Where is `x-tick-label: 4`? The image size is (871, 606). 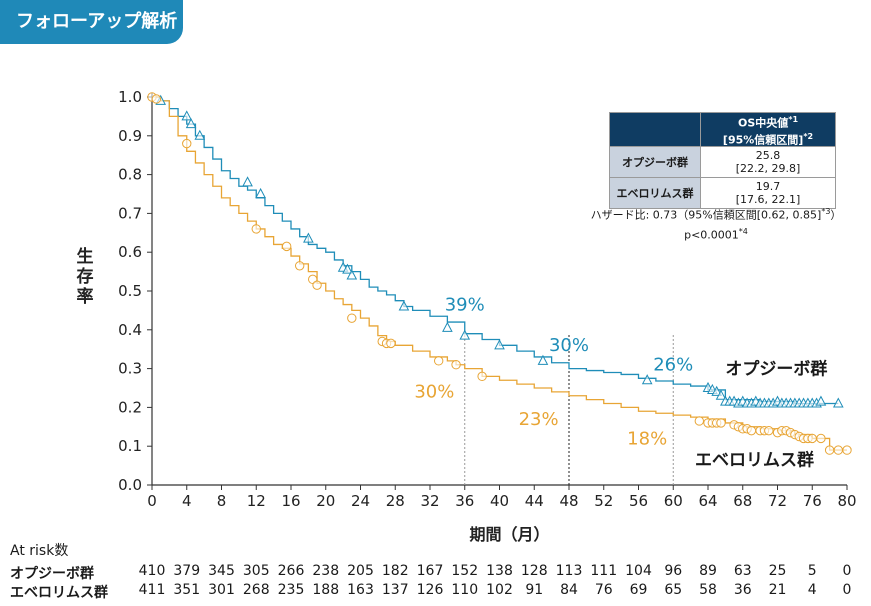
x-tick-label: 4 is located at coordinates (187, 501).